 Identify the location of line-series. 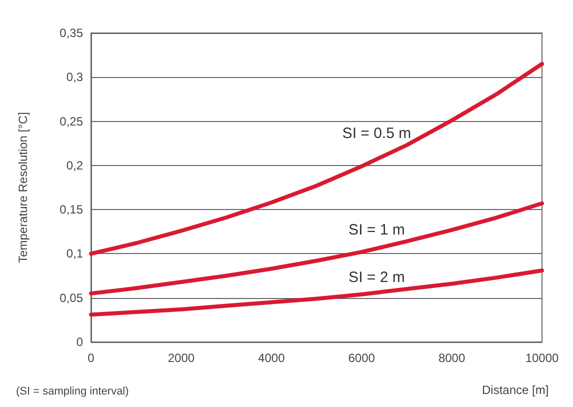
(316, 292).